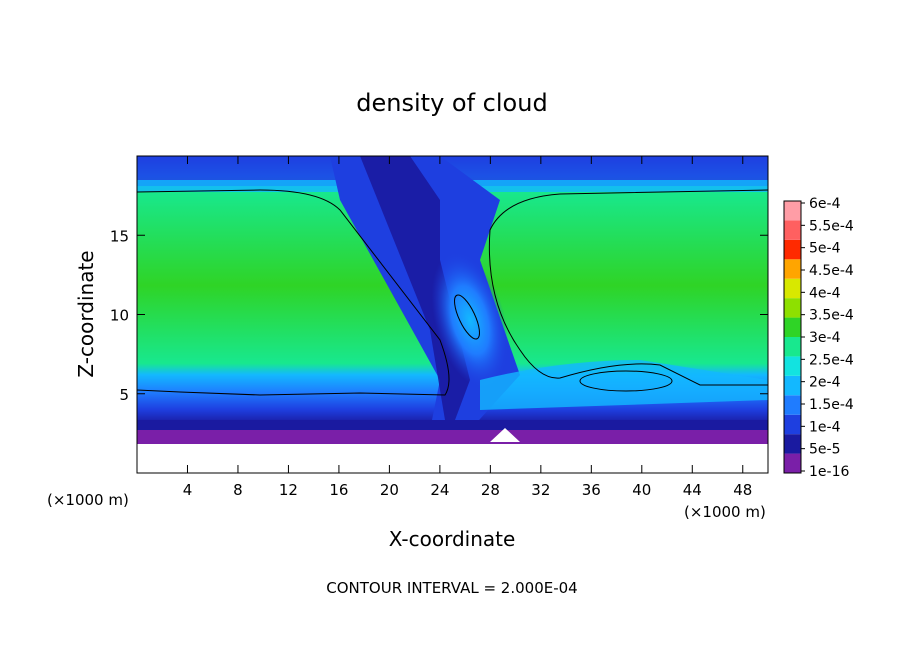  Describe the element at coordinates (119, 236) in the screenshot. I see `y-tick-label: 15` at that location.